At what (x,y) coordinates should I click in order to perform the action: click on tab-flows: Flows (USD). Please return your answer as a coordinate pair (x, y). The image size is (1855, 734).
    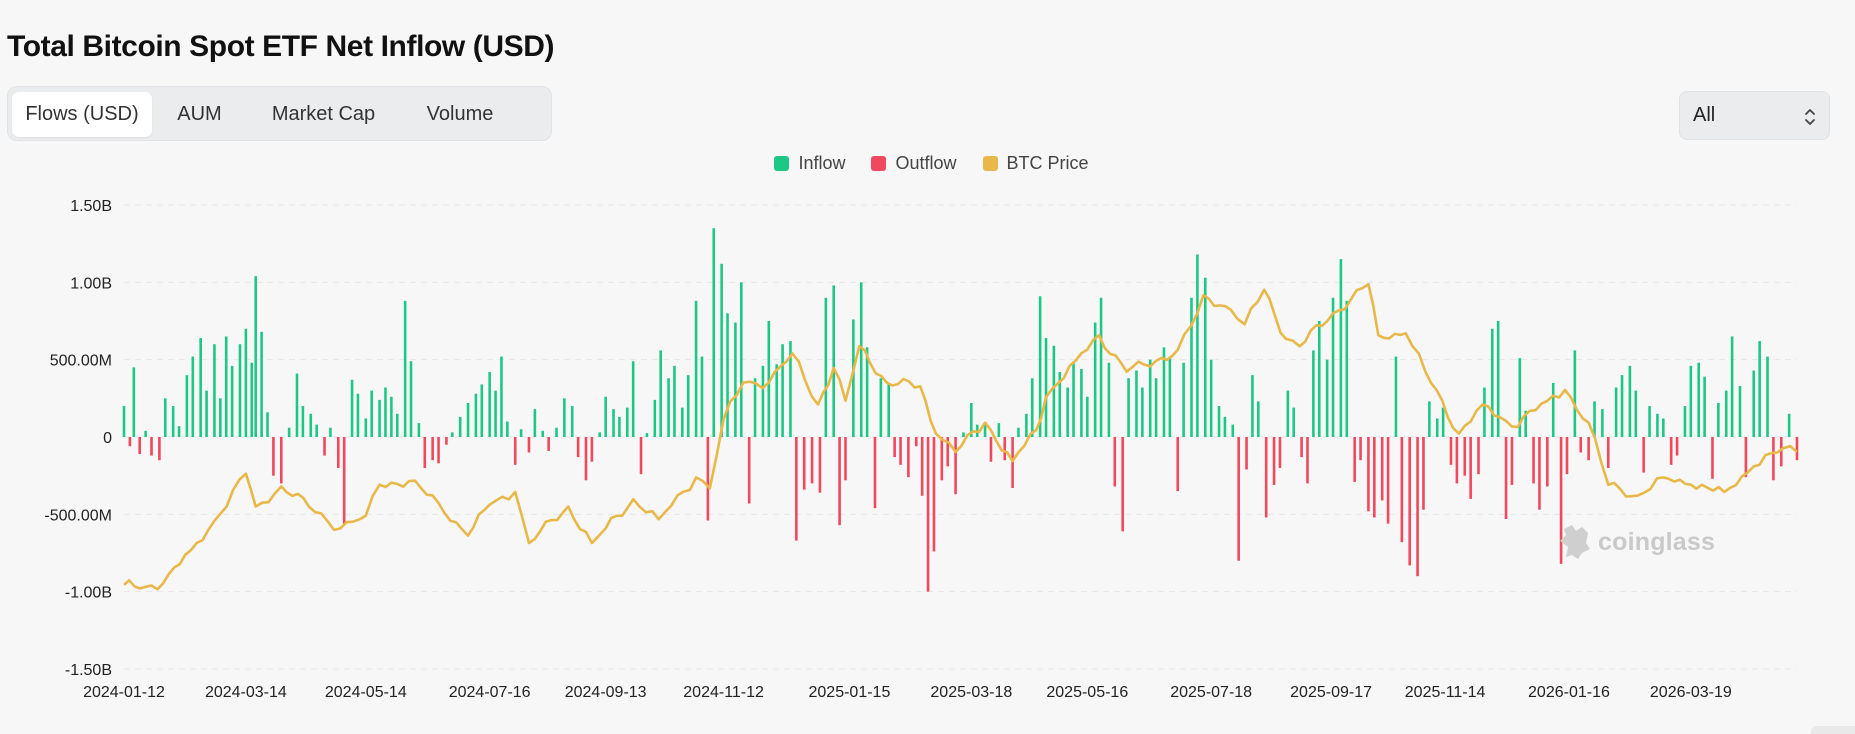
    Looking at the image, I should click on (82, 114).